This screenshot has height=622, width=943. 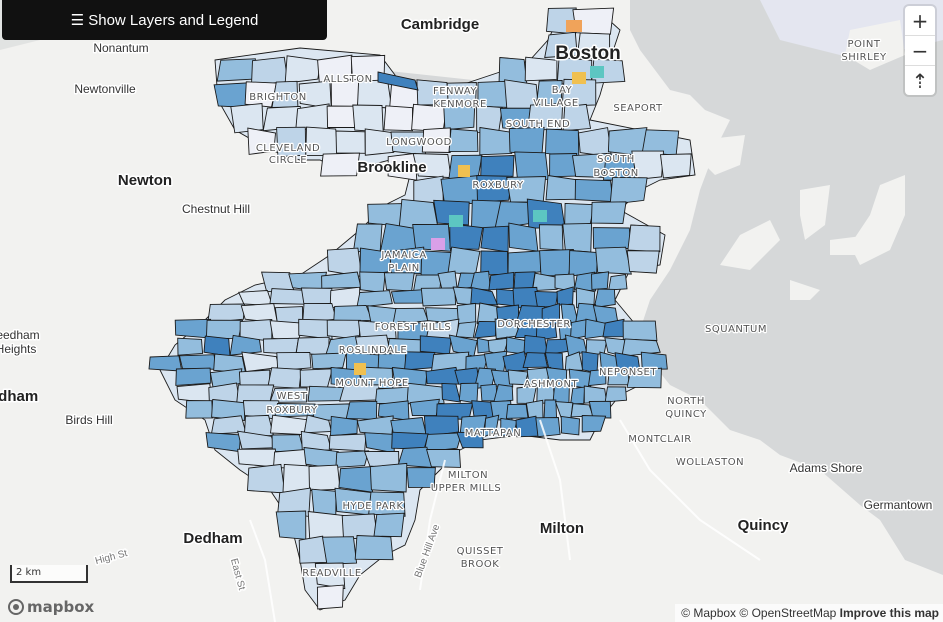 I want to click on zoom-out-button: −, so click(x=920, y=51).